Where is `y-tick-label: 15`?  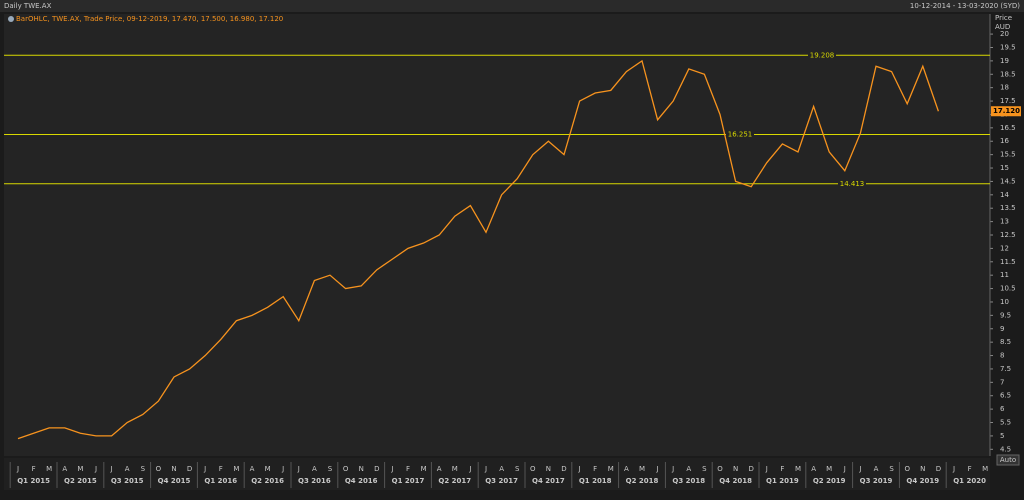 y-tick-label: 15 is located at coordinates (1004, 168).